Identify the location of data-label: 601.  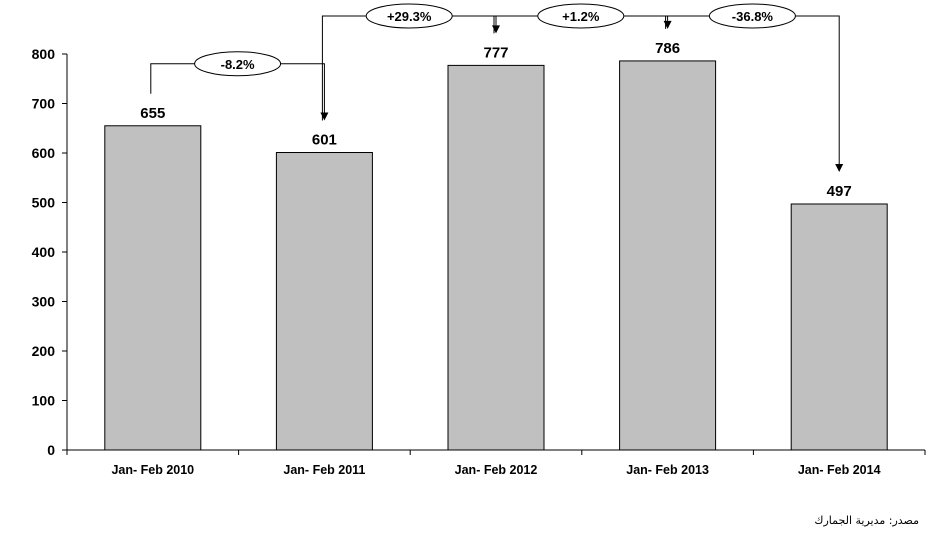
(324, 140).